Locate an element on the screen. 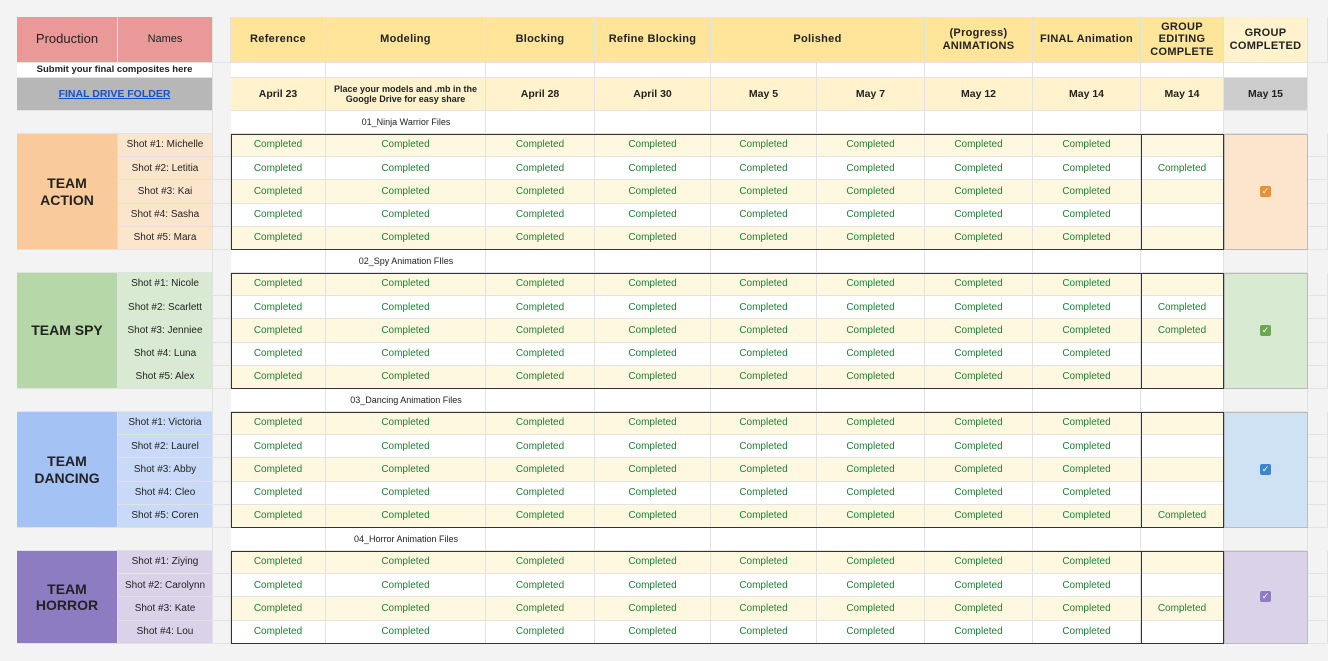 The image size is (1328, 661). folder-label: 03_Dancing Animation Files is located at coordinates (406, 400).